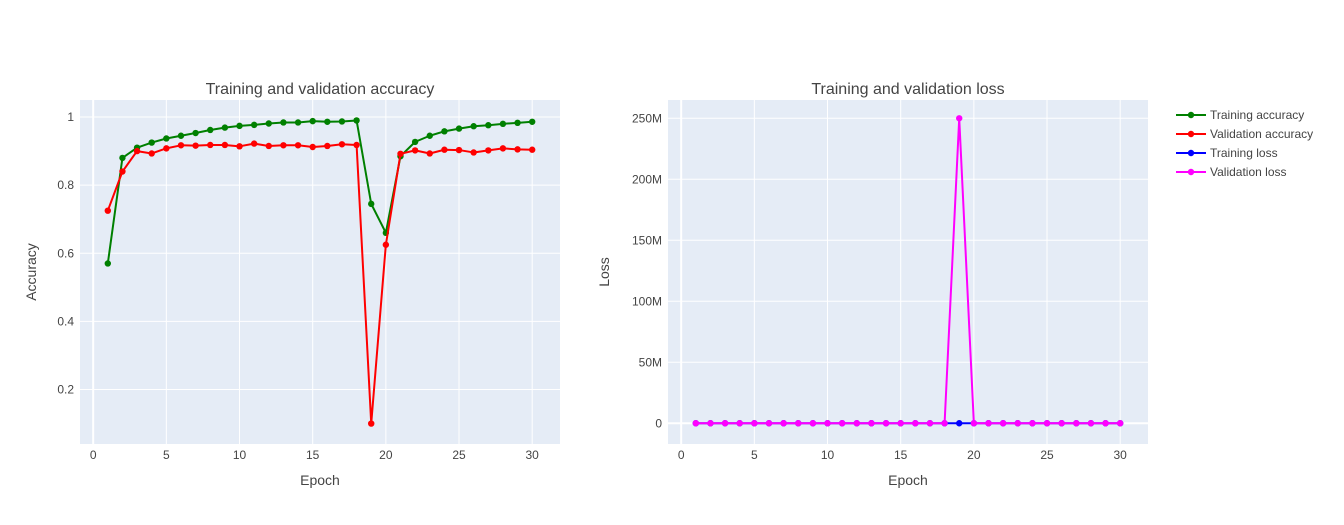 The height and width of the screenshot is (525, 1344). What do you see at coordinates (1240, 115) in the screenshot?
I see `legend-item: Training accuracy` at bounding box center [1240, 115].